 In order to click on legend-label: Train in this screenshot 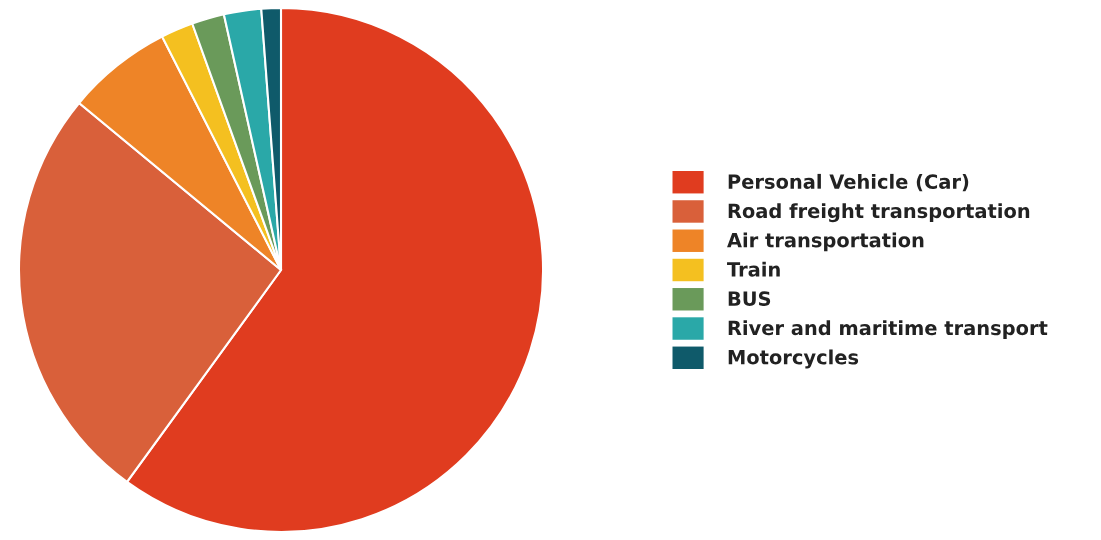, I will do `click(753, 269)`.